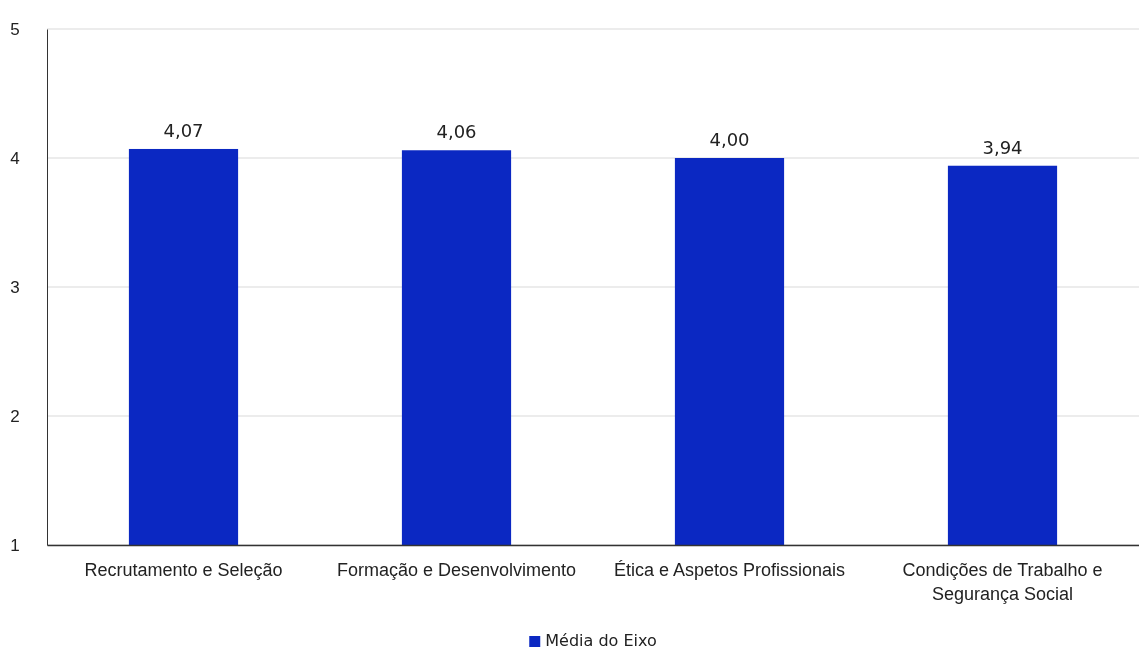 Image resolution: width=1139 pixels, height=654 pixels. Describe the element at coordinates (729, 569) in the screenshot. I see `x-tick-label: Ética e Aspetos Profissionais` at that location.